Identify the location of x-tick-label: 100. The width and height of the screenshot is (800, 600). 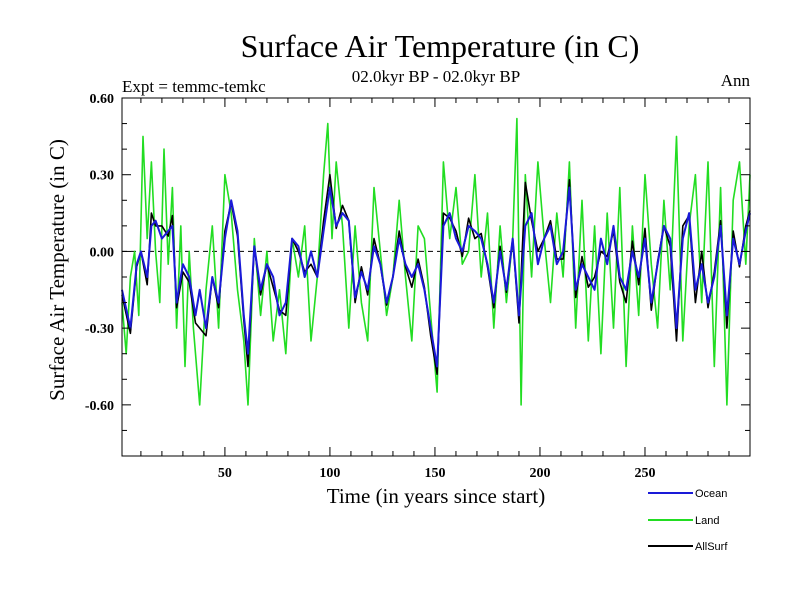
(329, 473).